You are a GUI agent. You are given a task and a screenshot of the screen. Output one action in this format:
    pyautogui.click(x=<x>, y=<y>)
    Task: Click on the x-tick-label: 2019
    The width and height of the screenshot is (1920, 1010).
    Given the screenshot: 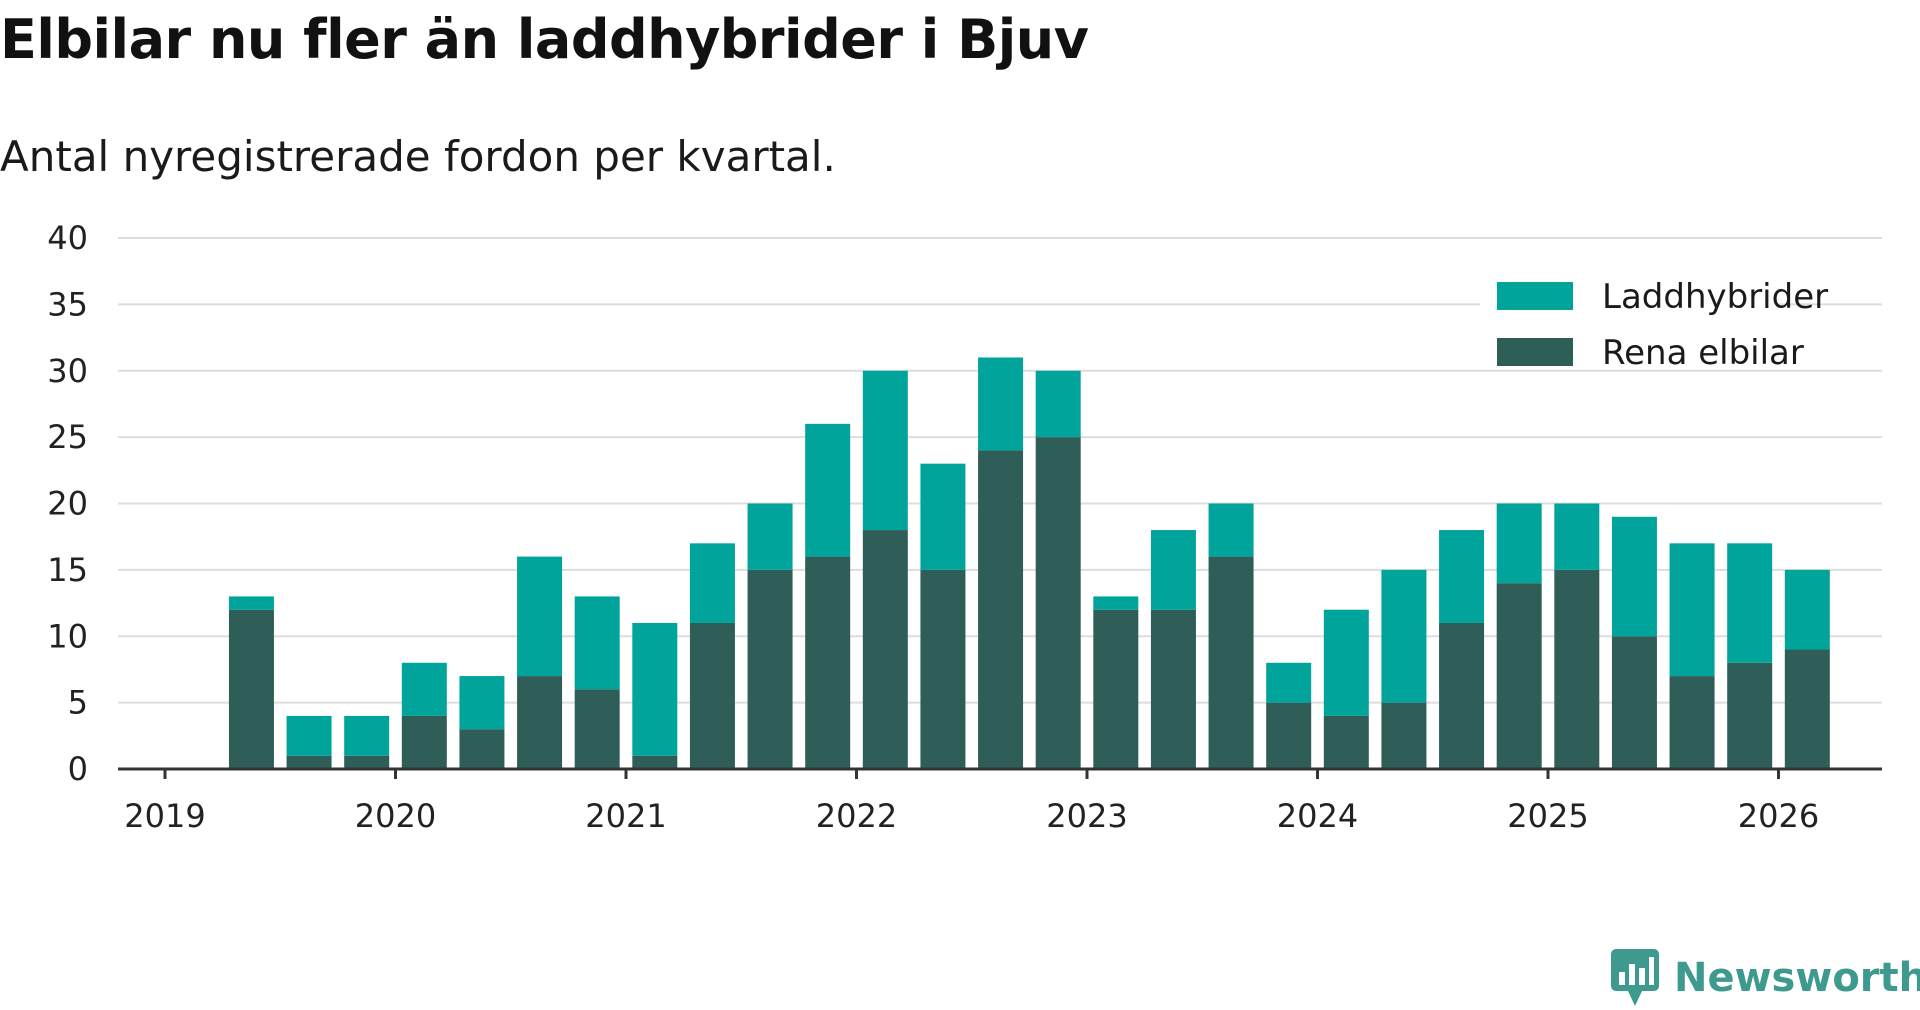 What is the action you would take?
    pyautogui.click(x=164, y=816)
    